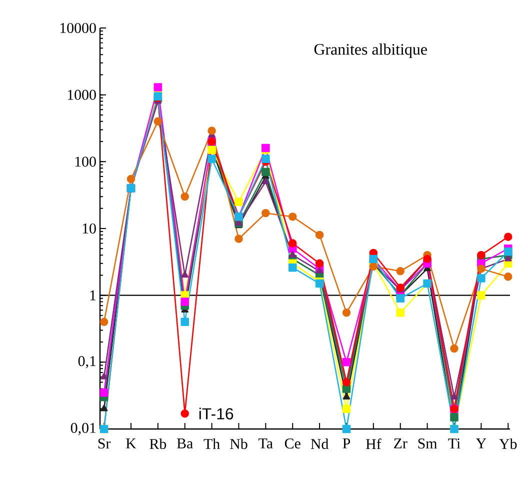 The image size is (528, 477). Describe the element at coordinates (374, 444) in the screenshot. I see `x-tick-label: Hf` at that location.